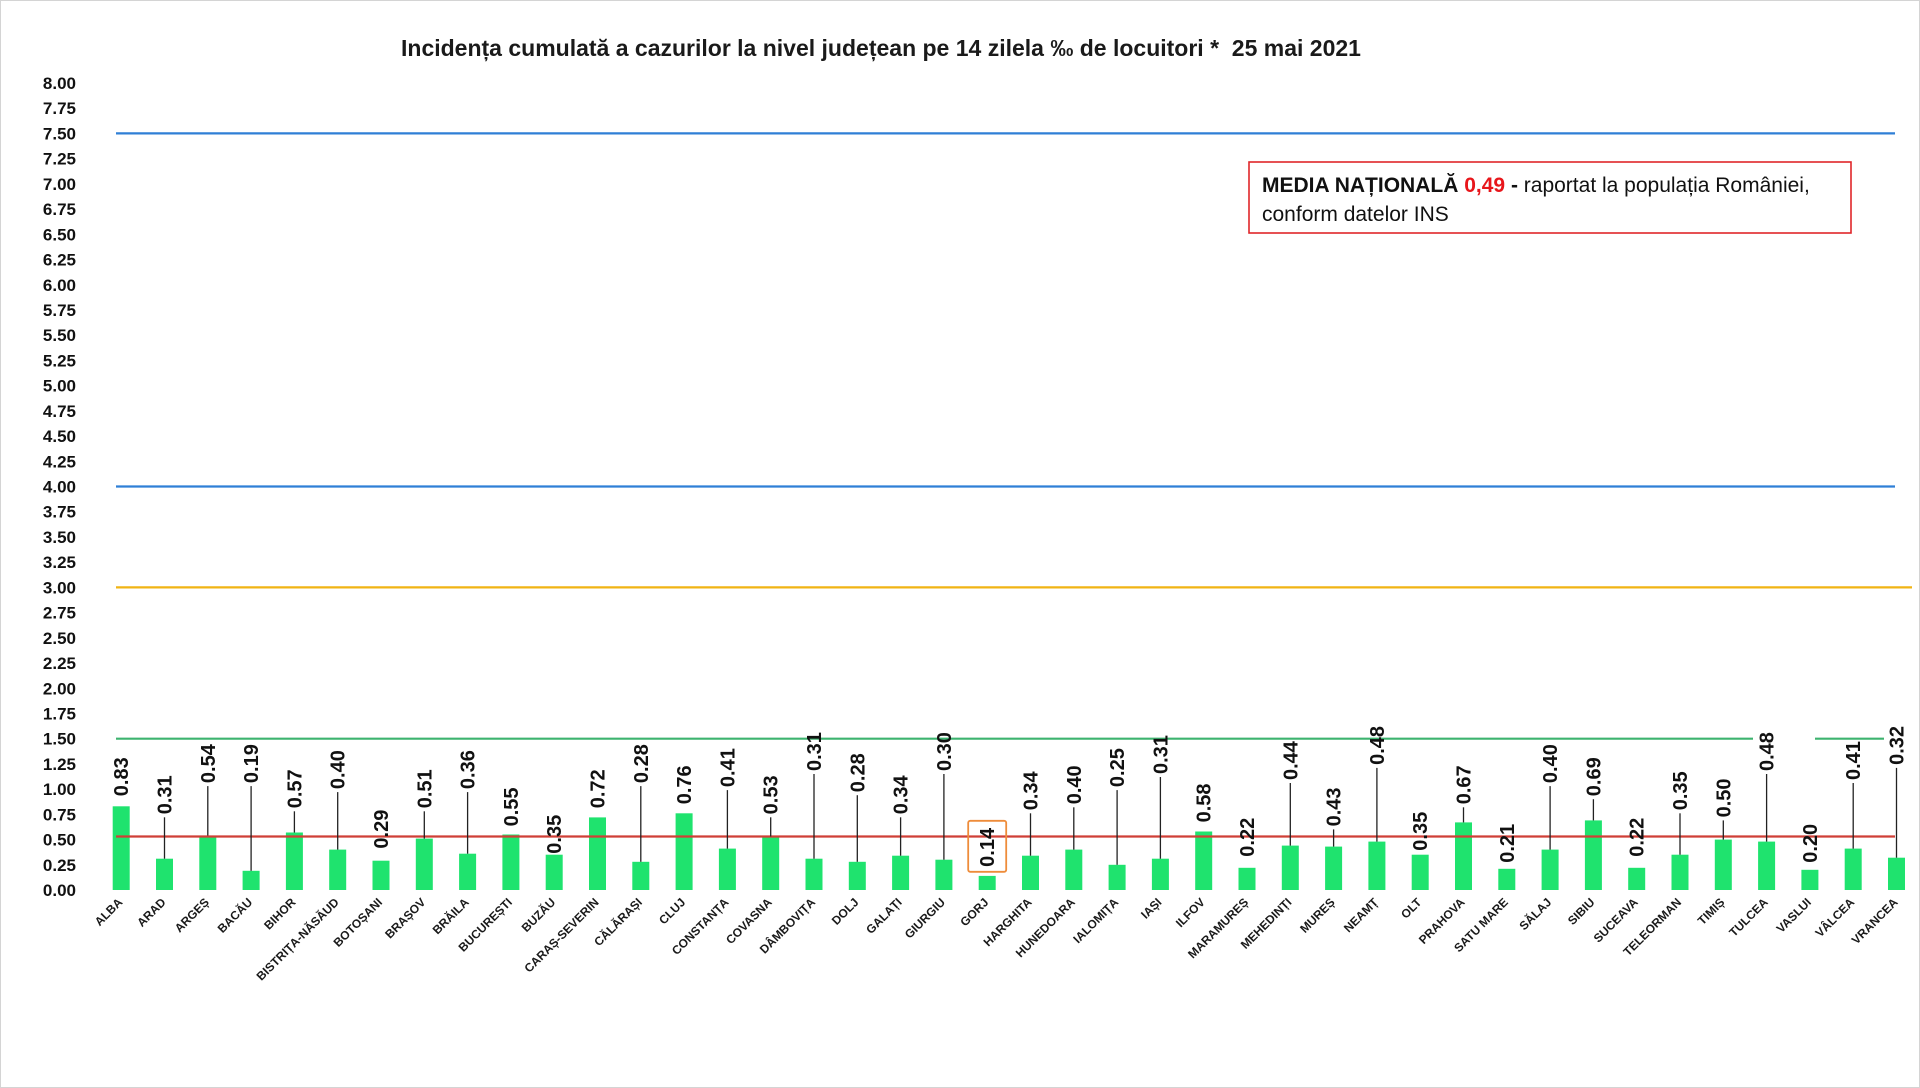  I want to click on bar-hunedoara, so click(1074, 869).